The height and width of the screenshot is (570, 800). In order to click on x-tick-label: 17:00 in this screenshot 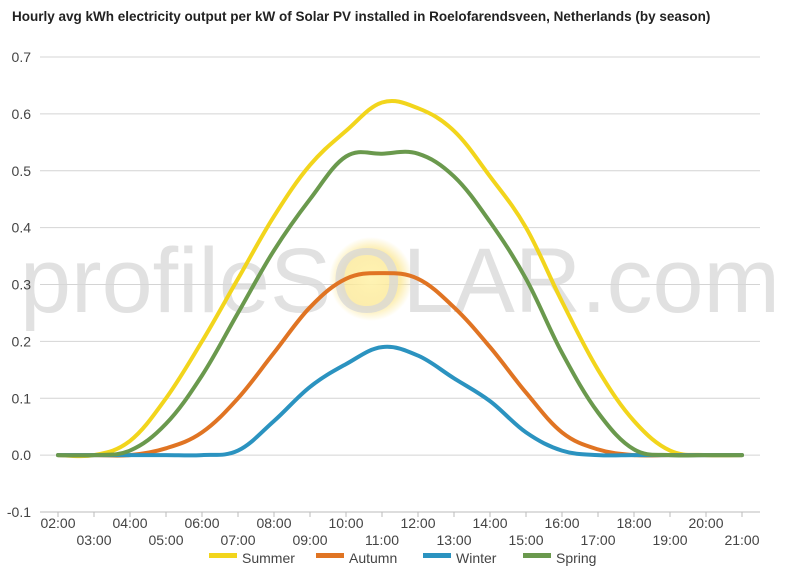, I will do `click(597, 540)`.